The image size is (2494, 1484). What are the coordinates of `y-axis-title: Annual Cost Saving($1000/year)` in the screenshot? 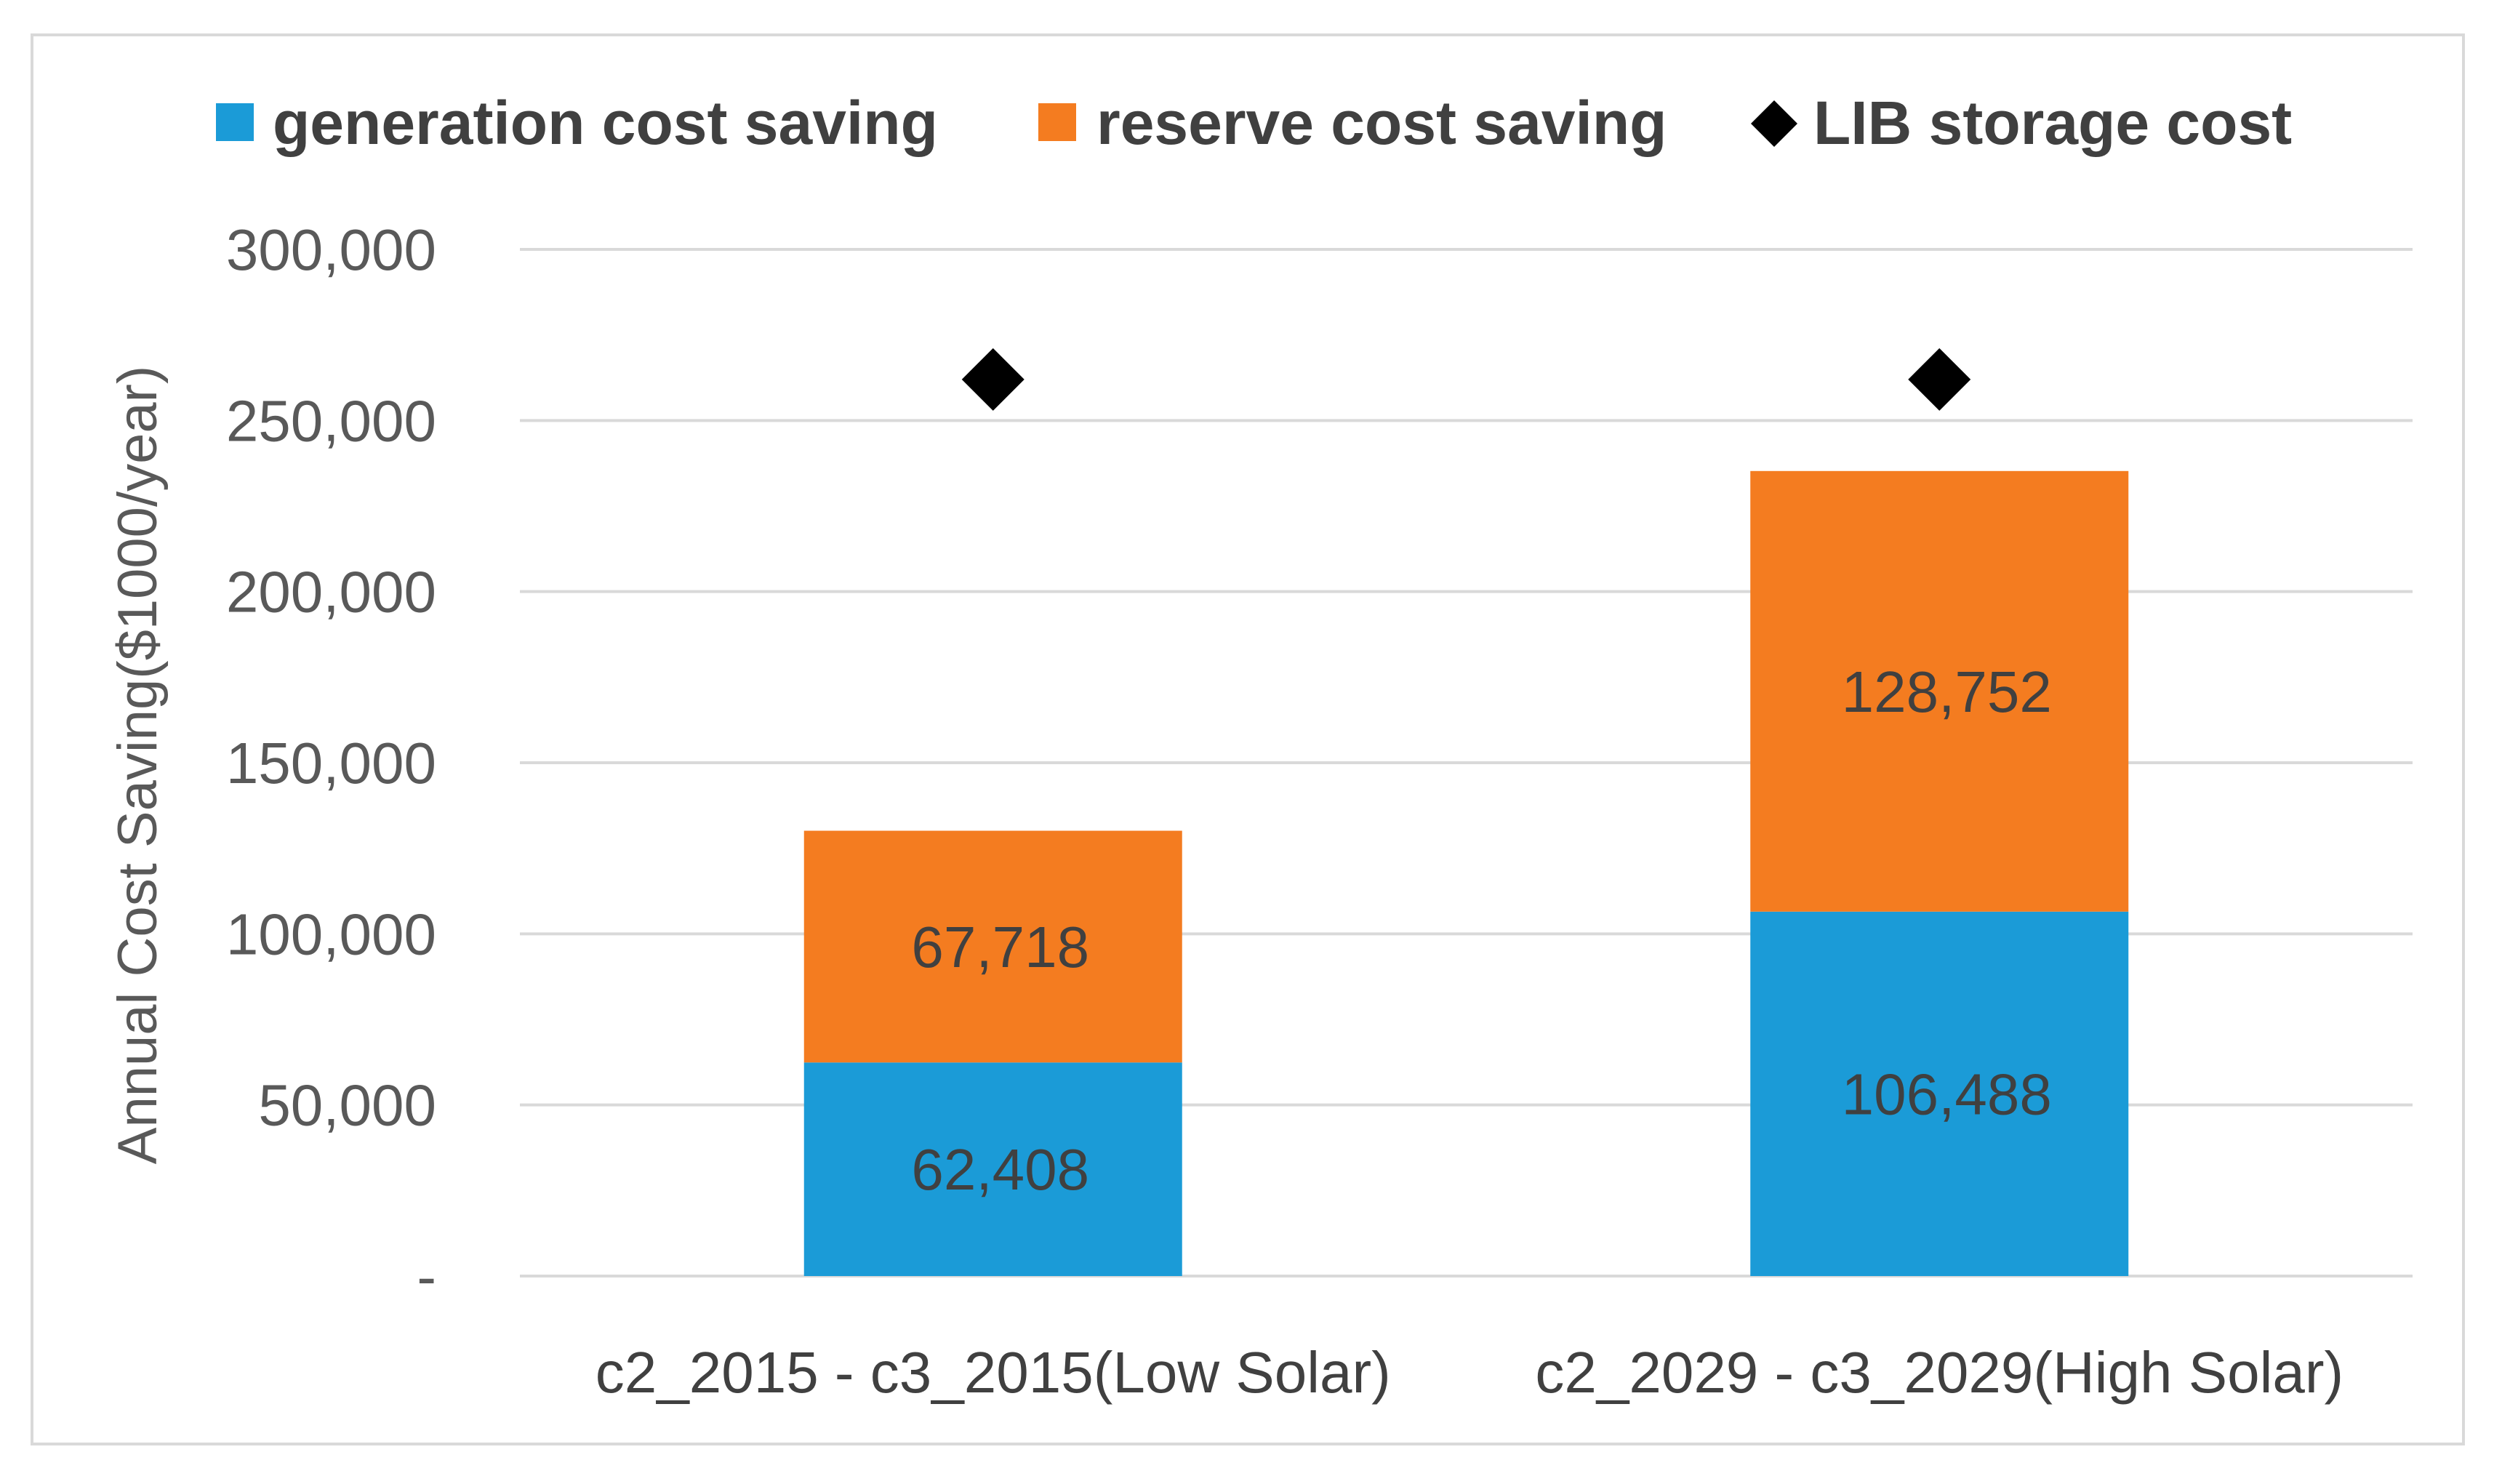 It's located at (138, 765).